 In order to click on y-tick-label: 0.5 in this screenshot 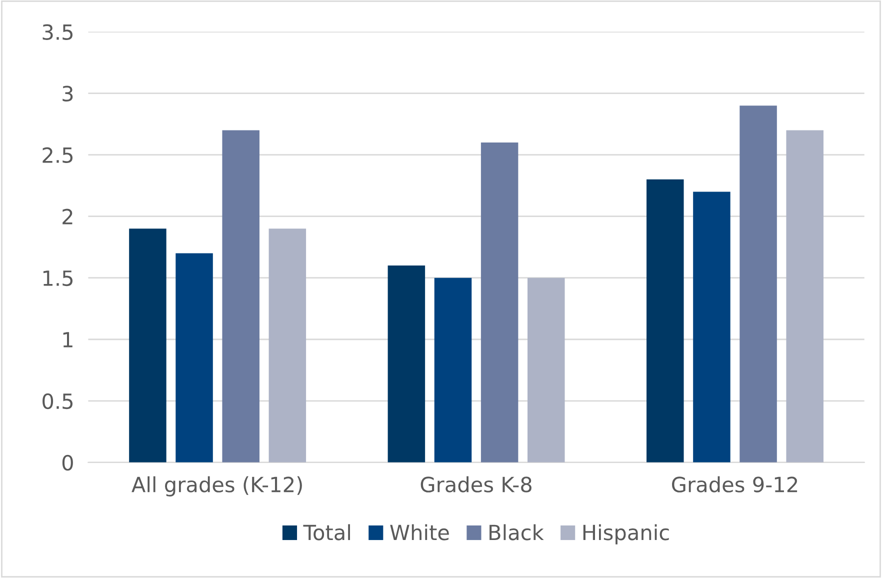, I will do `click(57, 401)`.